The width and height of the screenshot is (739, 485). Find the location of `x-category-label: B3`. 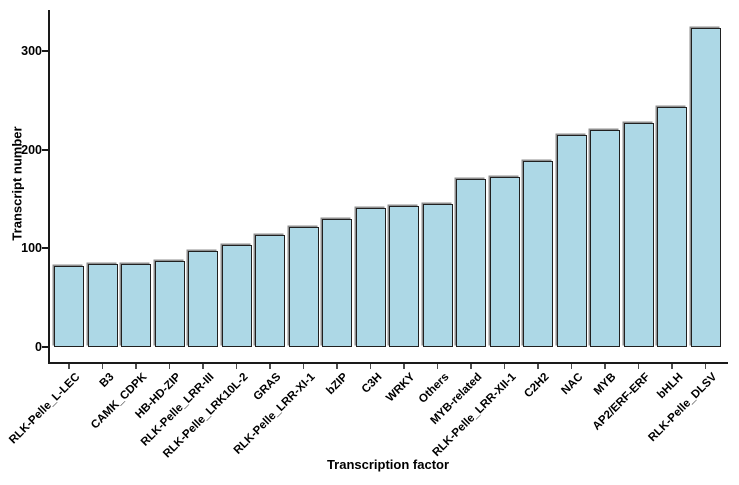

x-category-label: B3 is located at coordinates (107, 380).